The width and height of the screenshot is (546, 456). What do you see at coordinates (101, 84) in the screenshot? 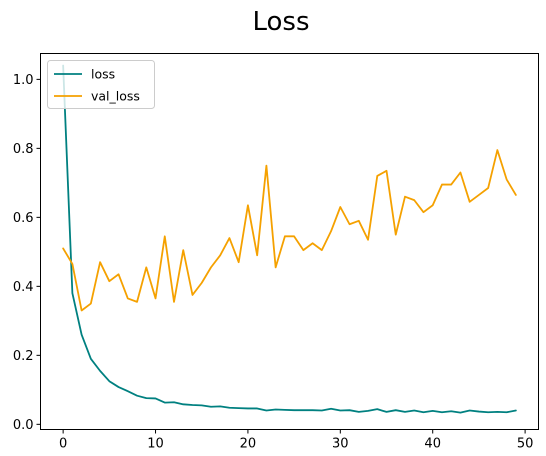
I see `legend: loss val_loss` at bounding box center [101, 84].